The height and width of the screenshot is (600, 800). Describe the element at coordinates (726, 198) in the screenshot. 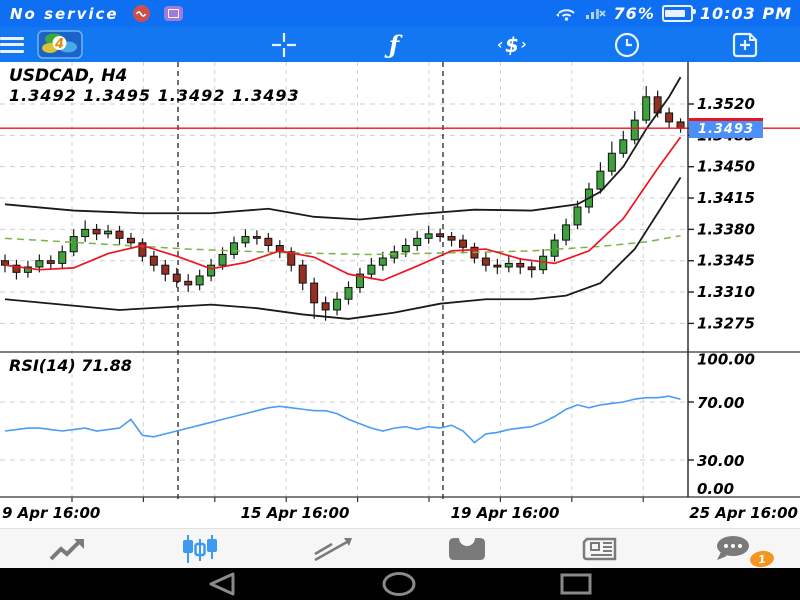

I see `svg-text: 1.3415` at that location.